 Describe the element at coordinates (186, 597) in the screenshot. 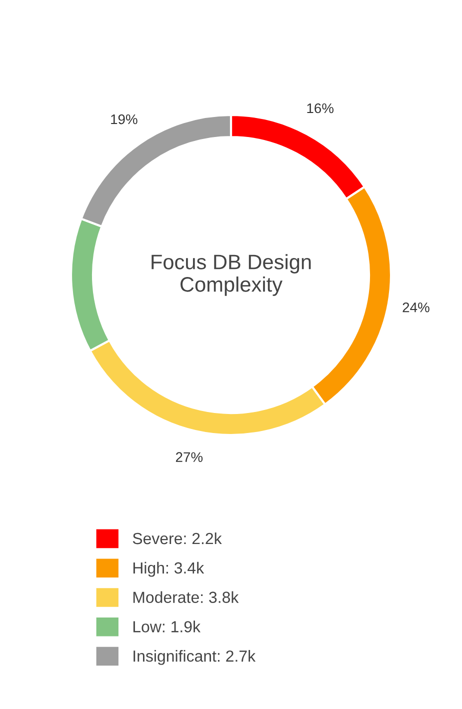

I see `legend-label: Moderate: 3.8k` at that location.